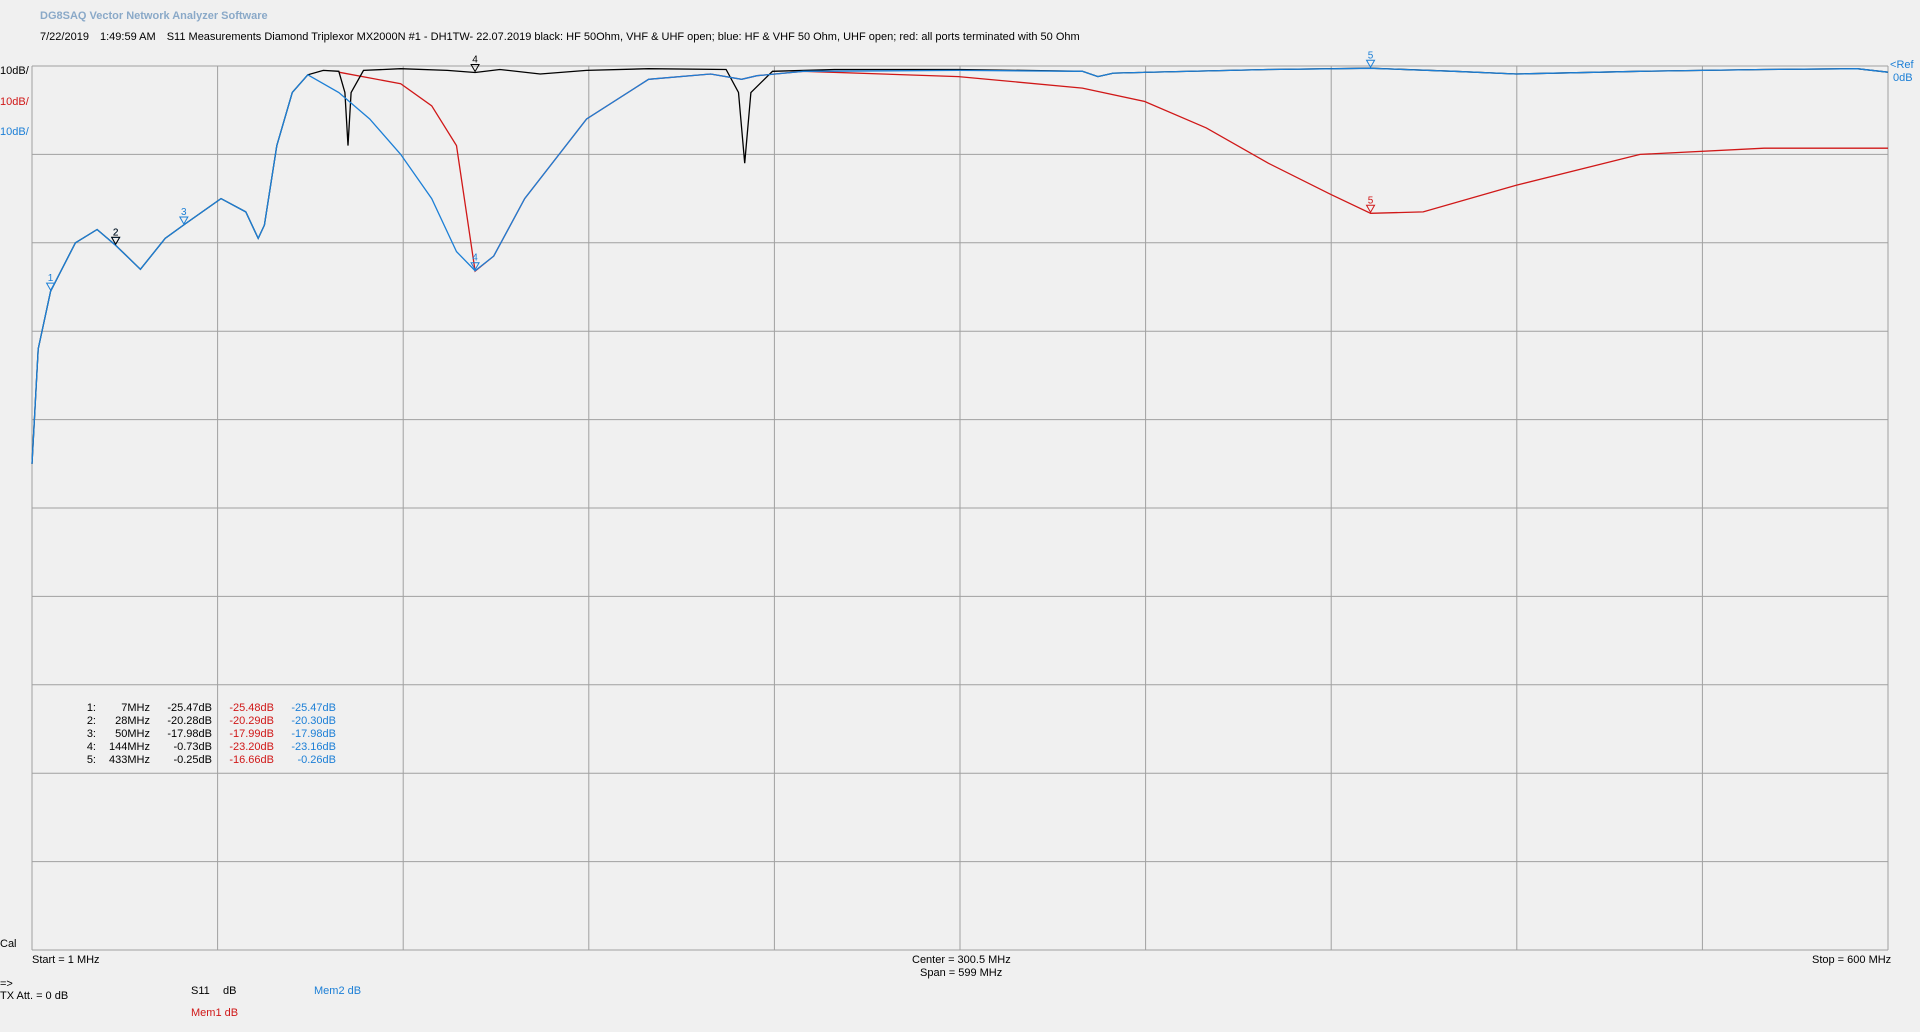 This screenshot has height=1032, width=1920. What do you see at coordinates (135, 708) in the screenshot?
I see `marker-freq: 7MHz` at bounding box center [135, 708].